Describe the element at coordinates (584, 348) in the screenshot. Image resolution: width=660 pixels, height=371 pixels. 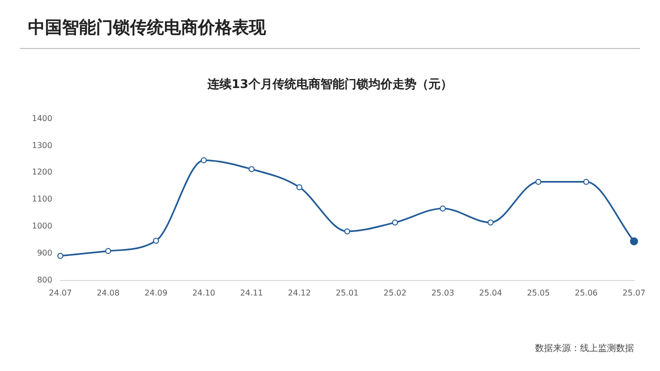
I see `source-note: 数据来源：线上监测数据` at that location.